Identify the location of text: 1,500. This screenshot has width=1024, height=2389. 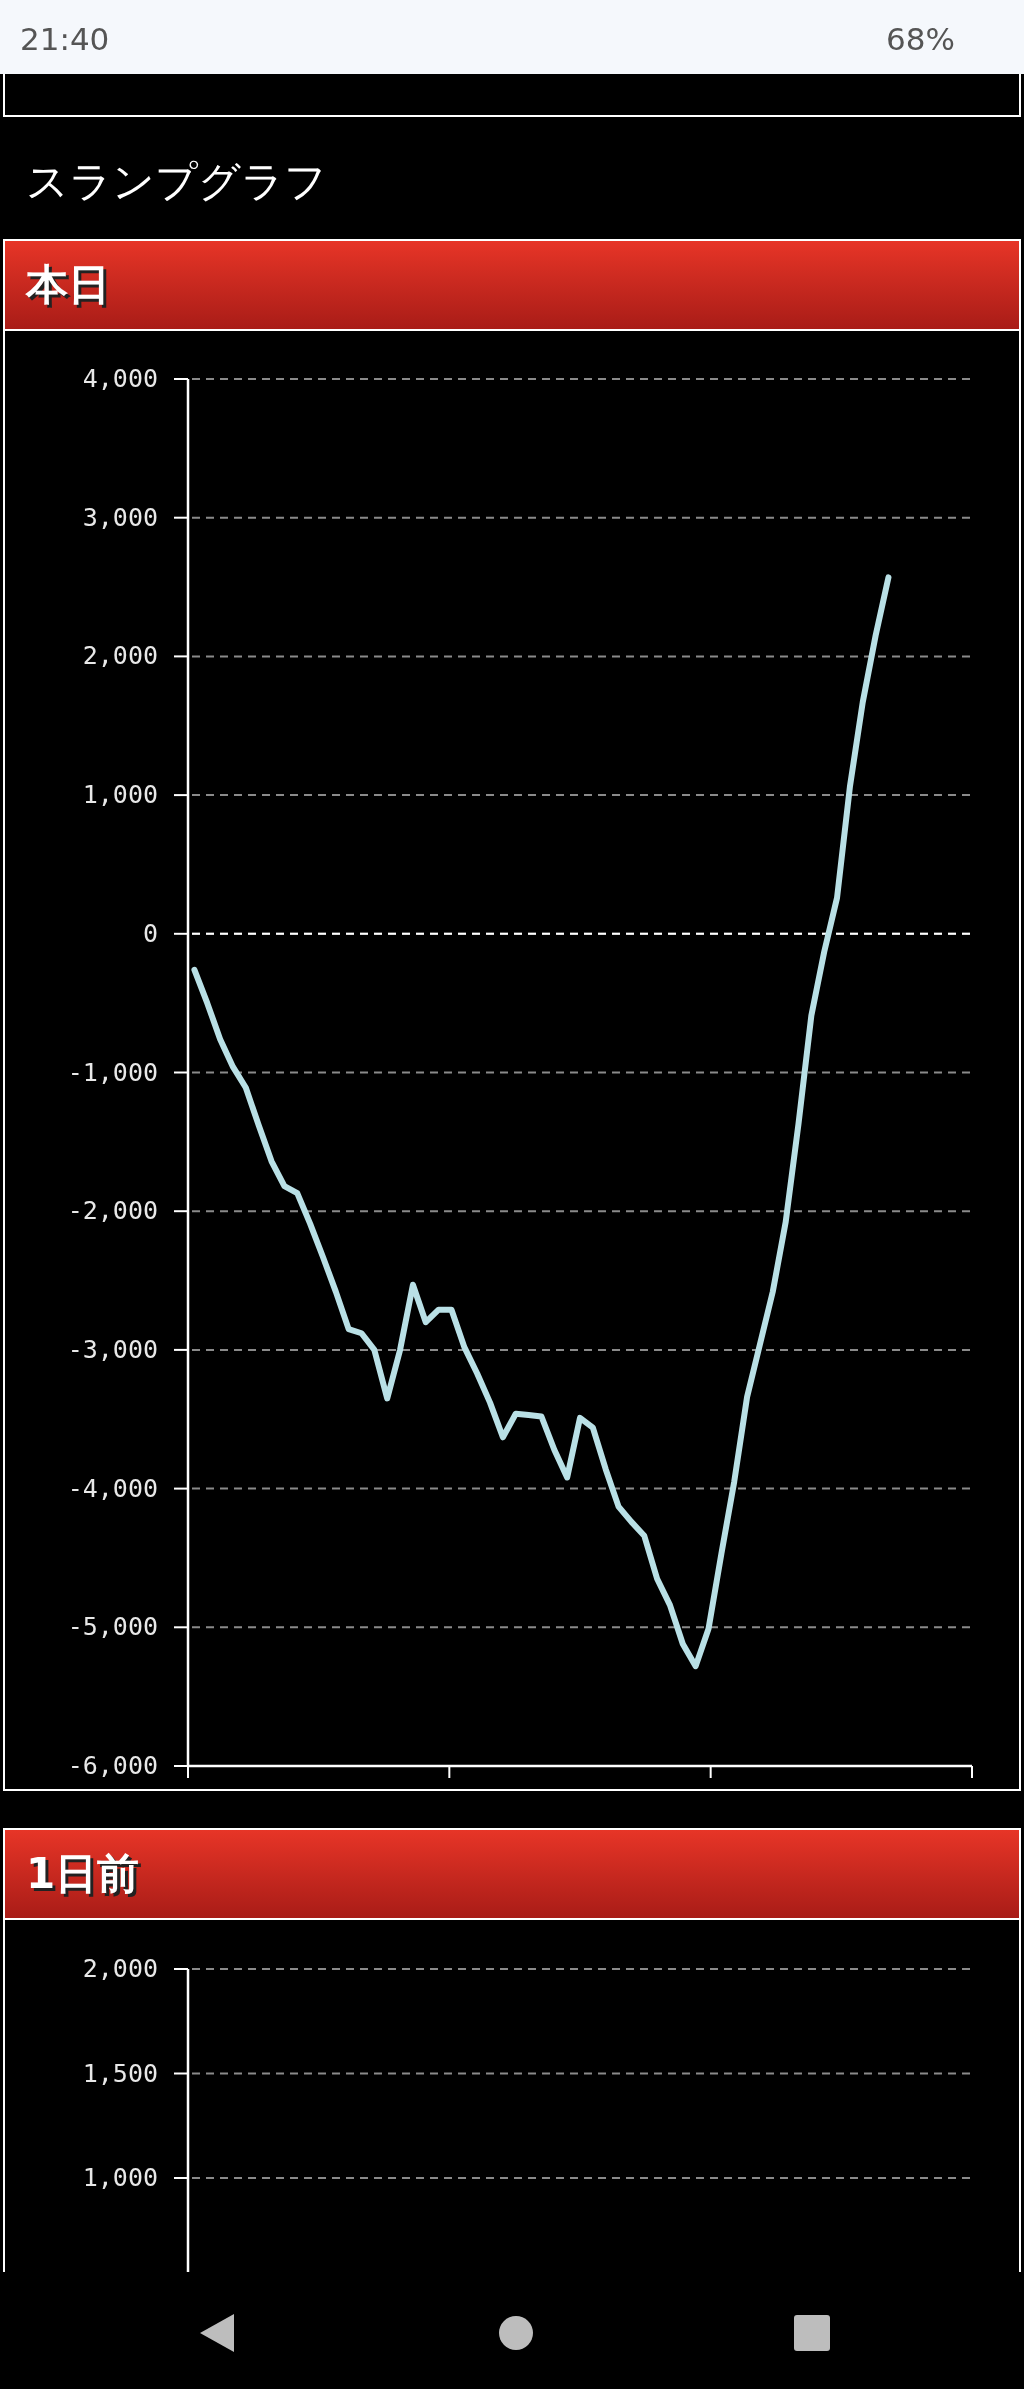
(120, 2073).